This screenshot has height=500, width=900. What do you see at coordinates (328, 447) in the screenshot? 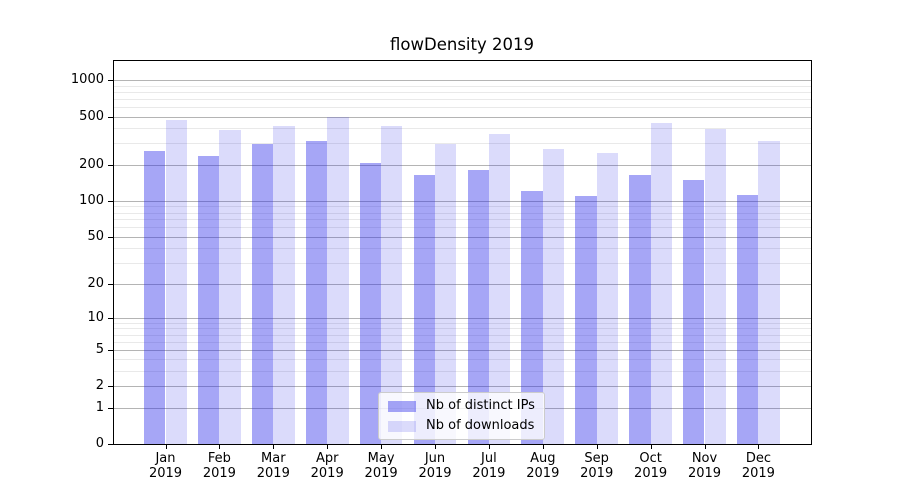
I see `x-tick-apr` at bounding box center [328, 447].